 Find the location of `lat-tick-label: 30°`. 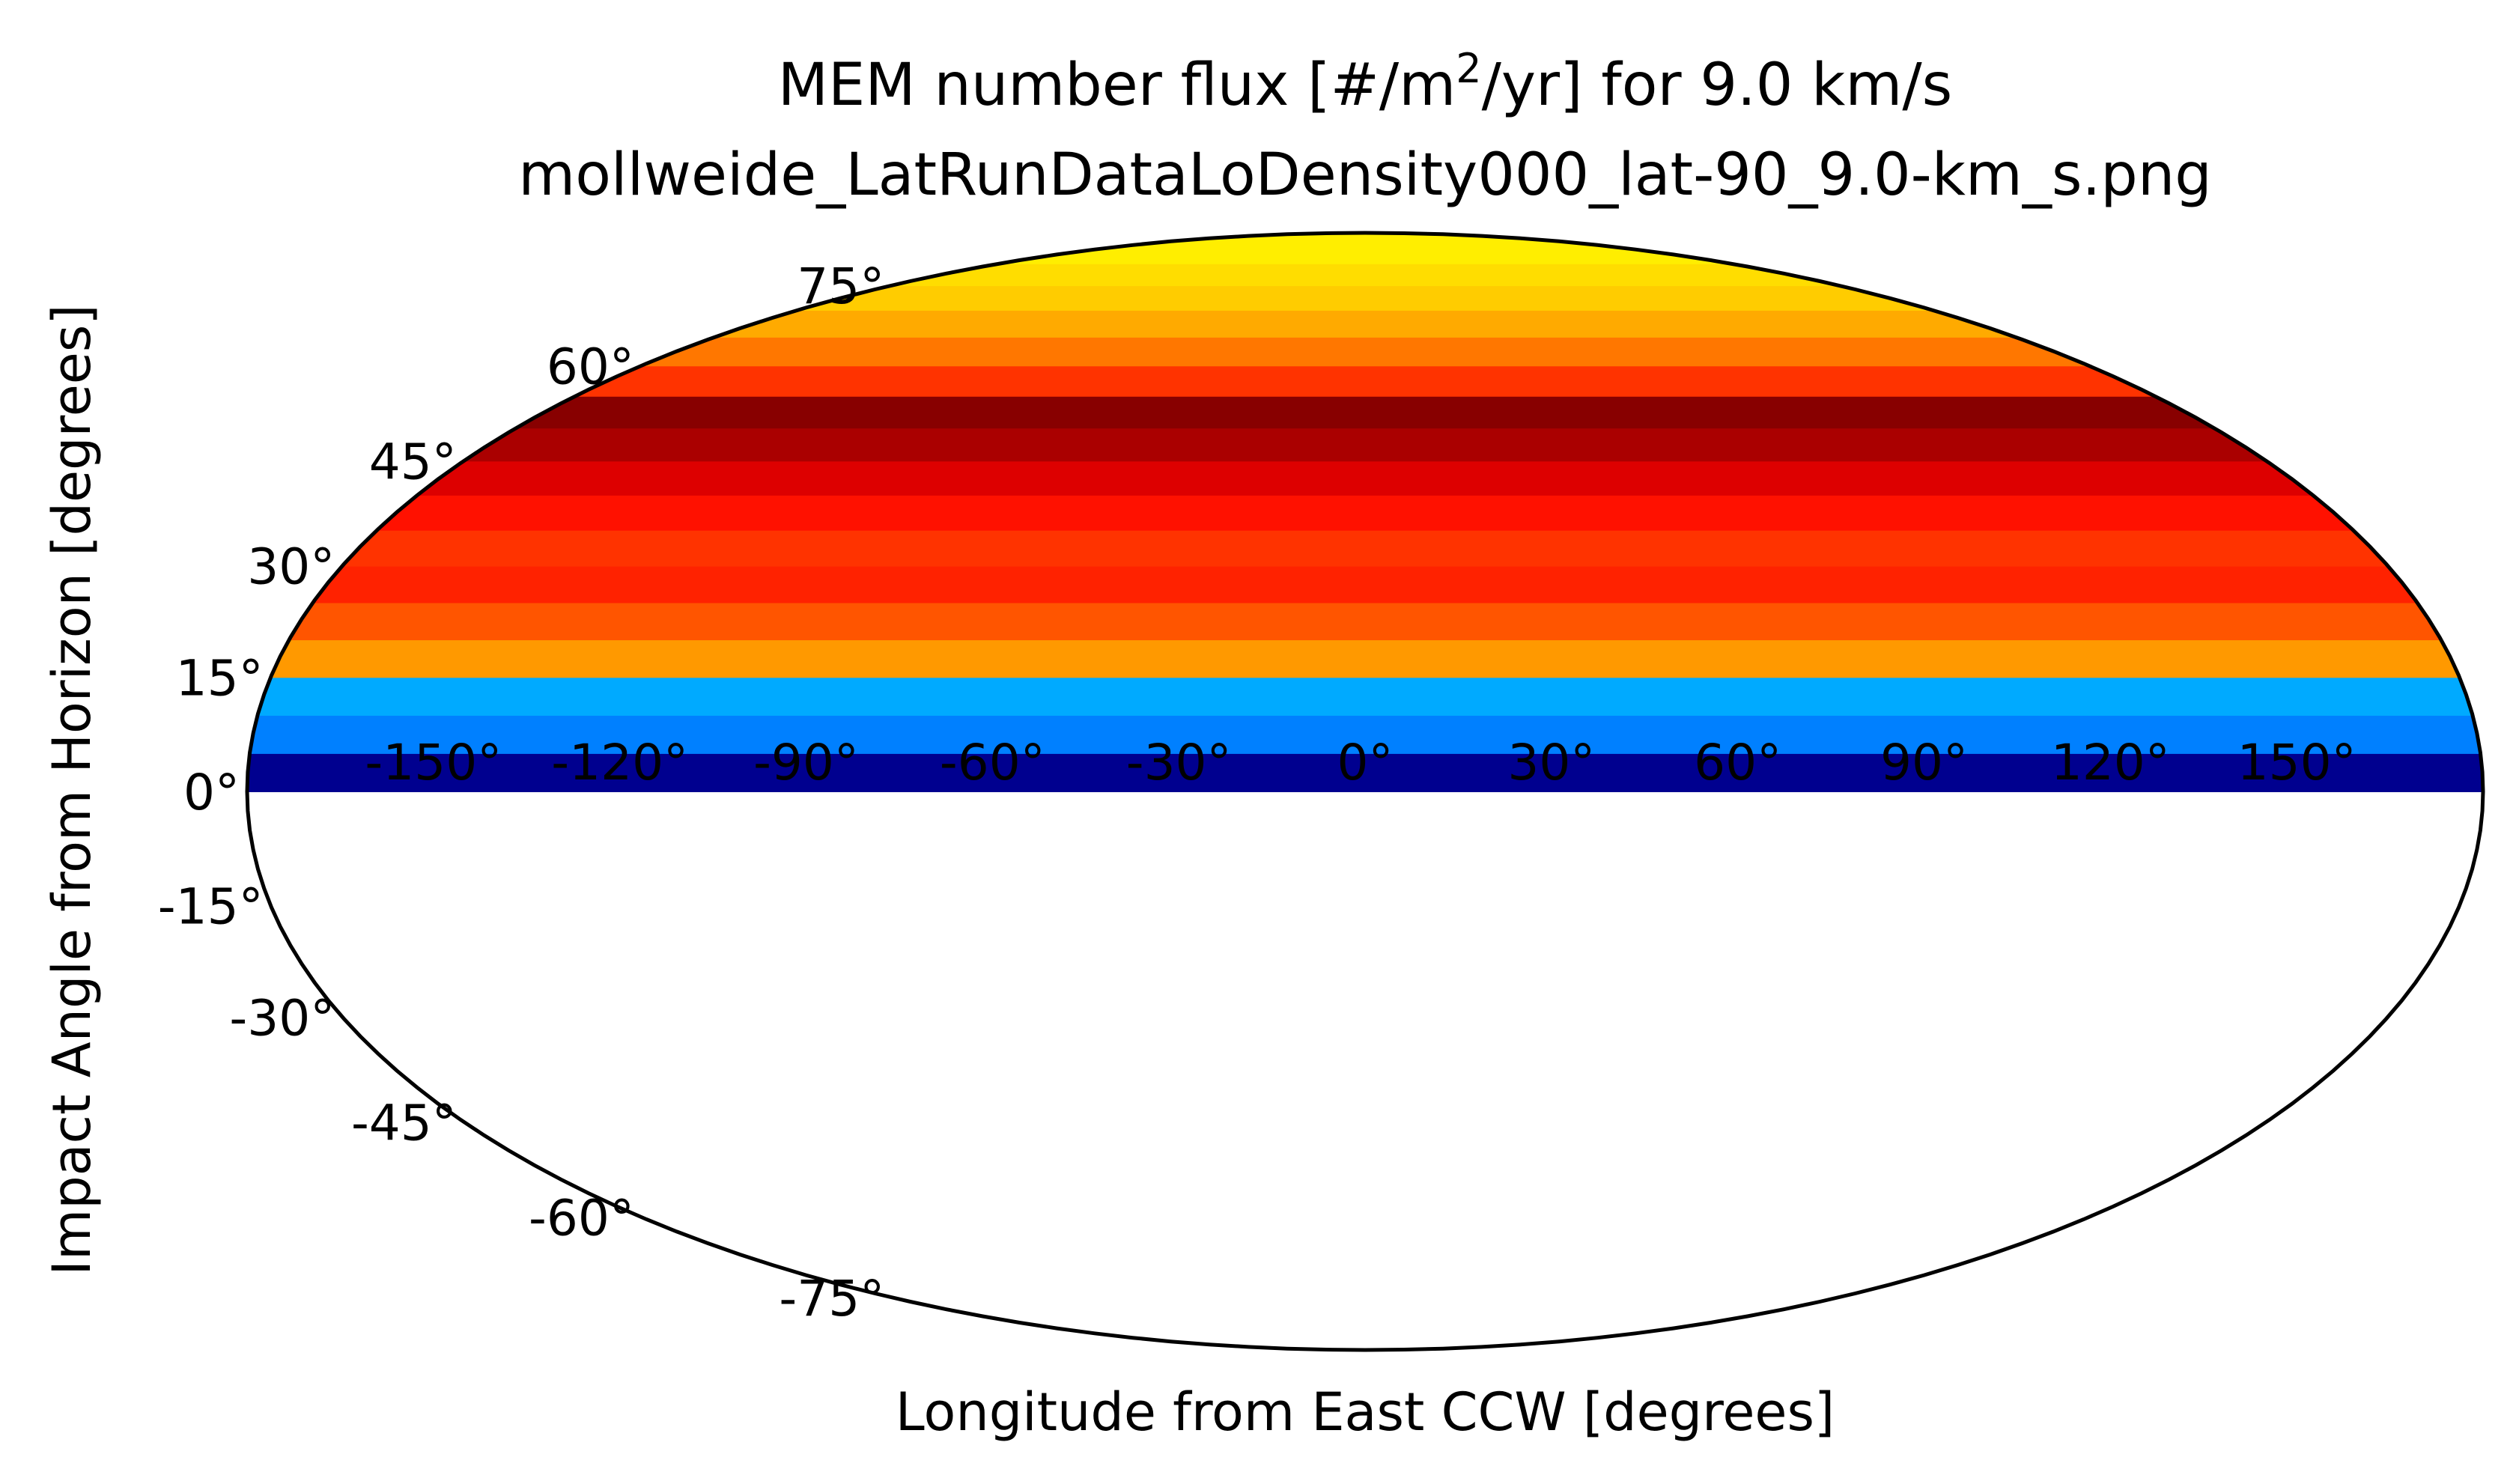

lat-tick-label: 30° is located at coordinates (291, 567).